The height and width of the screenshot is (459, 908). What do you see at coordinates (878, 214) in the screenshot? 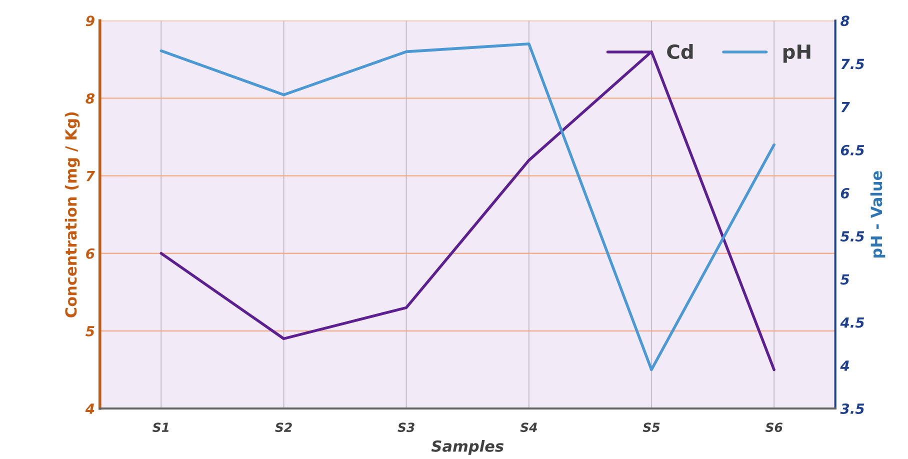
I see `y2-axis-title: pH - Value` at bounding box center [878, 214].